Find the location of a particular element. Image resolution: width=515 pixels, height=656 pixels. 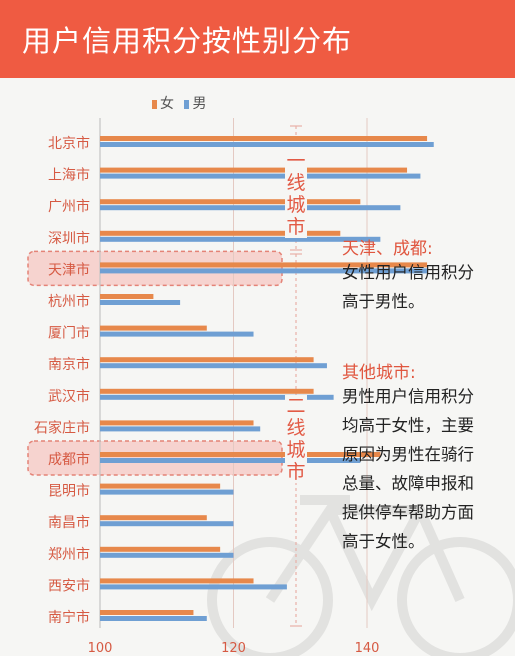

tier-char: 一 is located at coordinates (296, 161).